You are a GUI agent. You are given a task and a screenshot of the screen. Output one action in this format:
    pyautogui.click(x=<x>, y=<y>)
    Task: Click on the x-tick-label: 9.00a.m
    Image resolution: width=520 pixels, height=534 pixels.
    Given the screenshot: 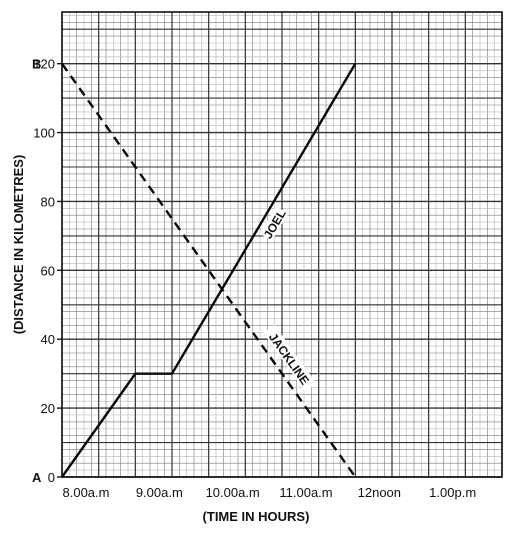 What is the action you would take?
    pyautogui.click(x=159, y=492)
    